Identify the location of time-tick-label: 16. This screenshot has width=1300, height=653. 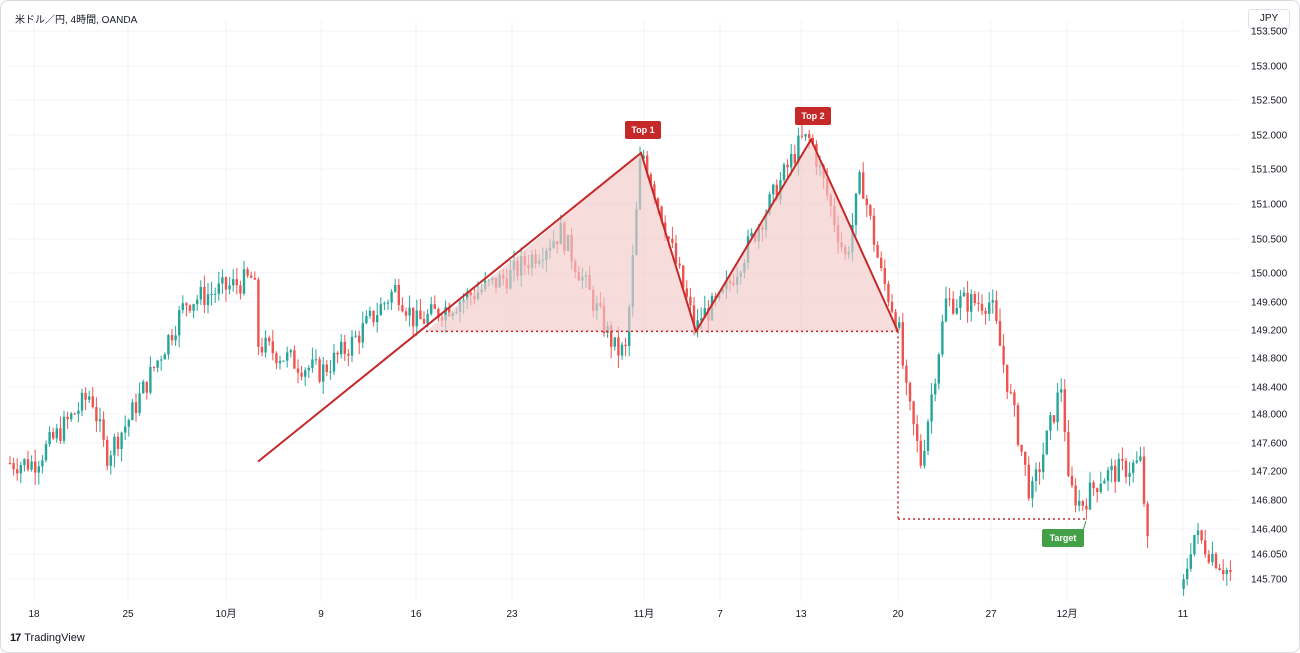
(416, 614).